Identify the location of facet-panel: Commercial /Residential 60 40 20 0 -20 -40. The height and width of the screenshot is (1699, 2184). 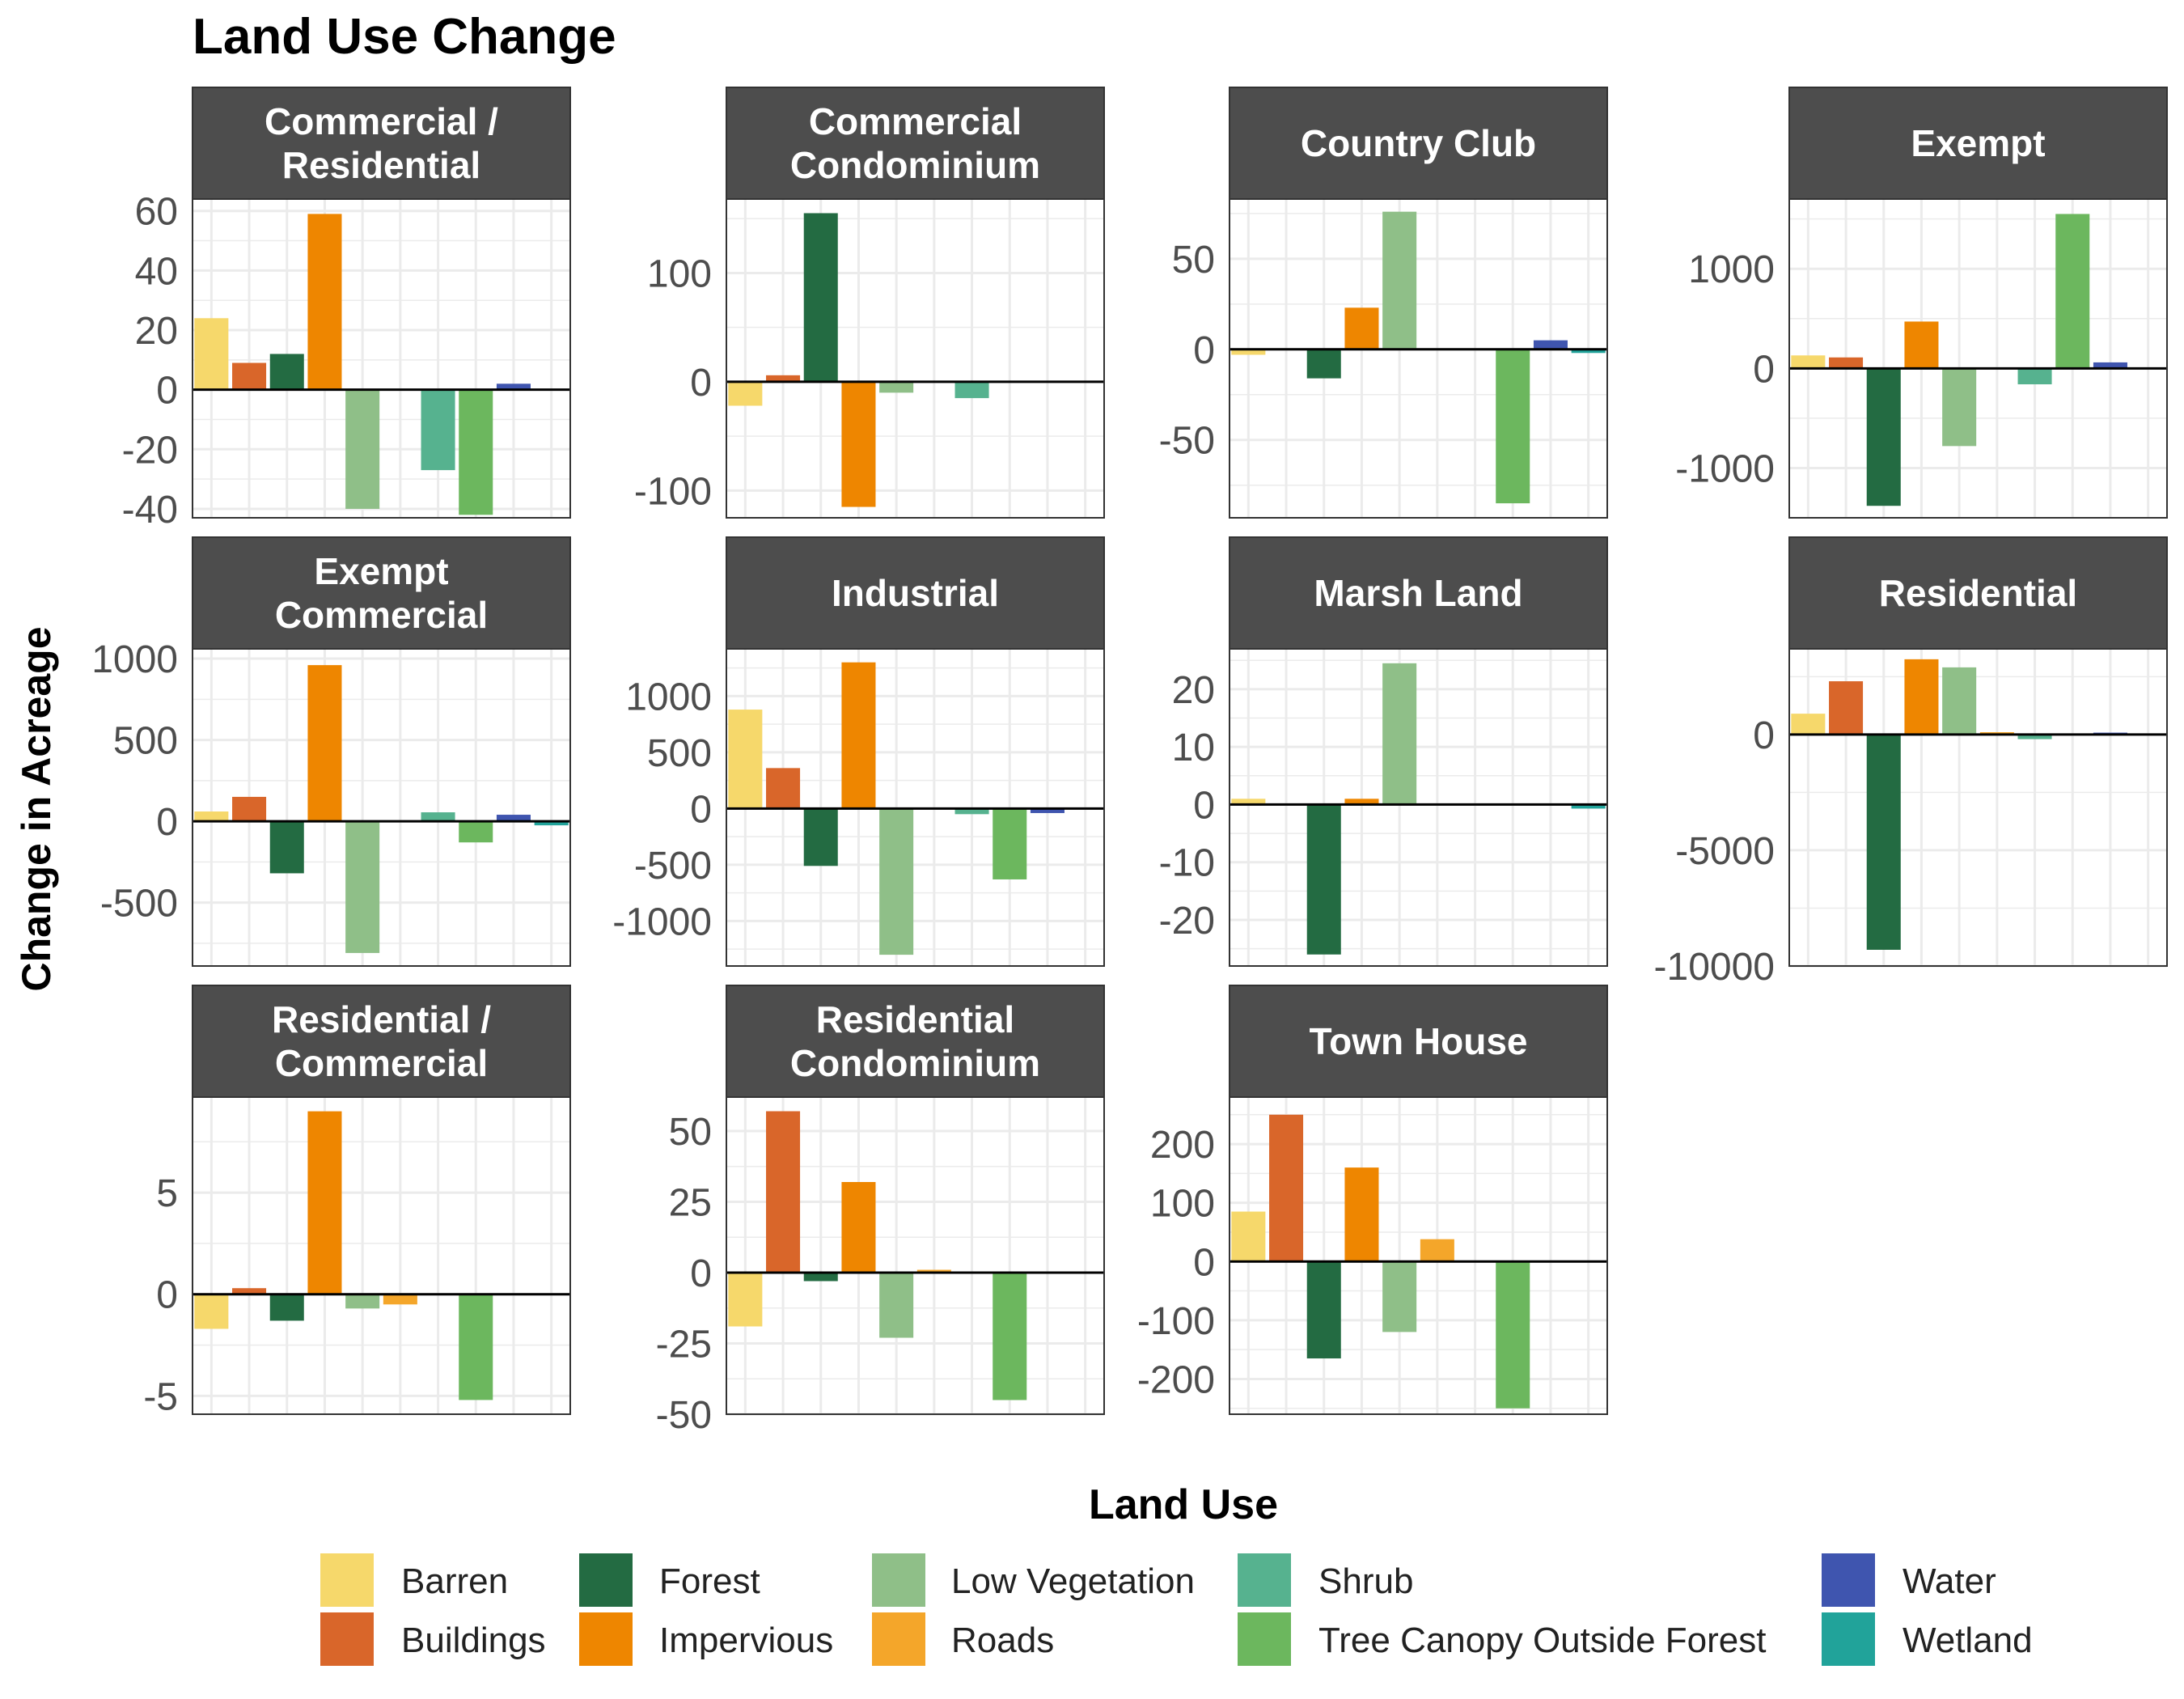
(346, 309).